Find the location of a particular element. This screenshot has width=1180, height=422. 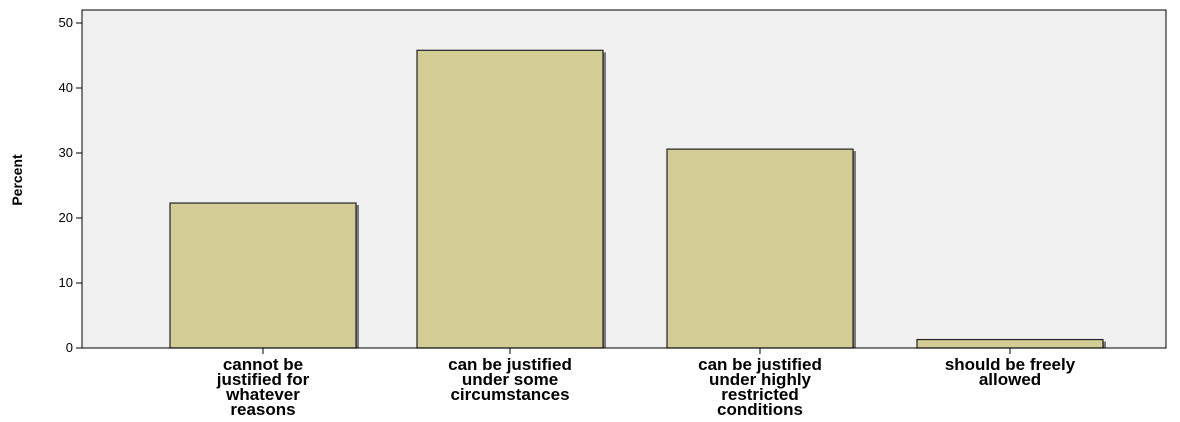

x-tick-label: can be justified under some circumstances is located at coordinates (510, 379).